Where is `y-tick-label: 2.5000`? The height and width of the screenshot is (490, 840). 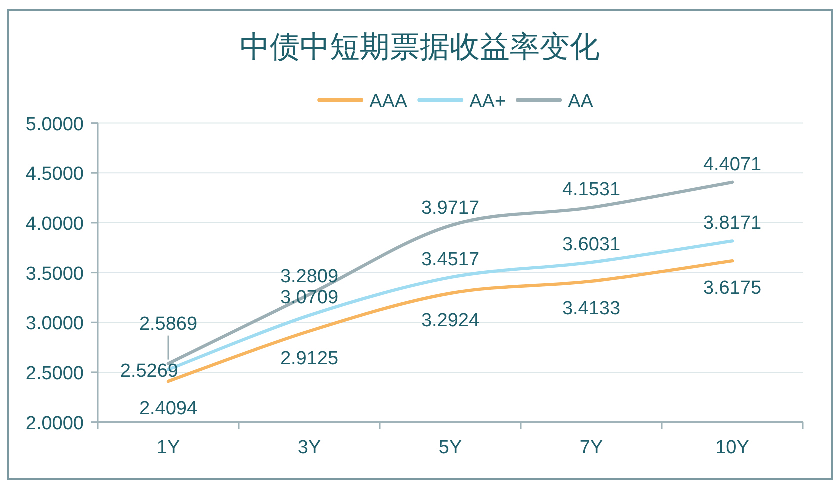
y-tick-label: 2.5000 is located at coordinates (55, 373).